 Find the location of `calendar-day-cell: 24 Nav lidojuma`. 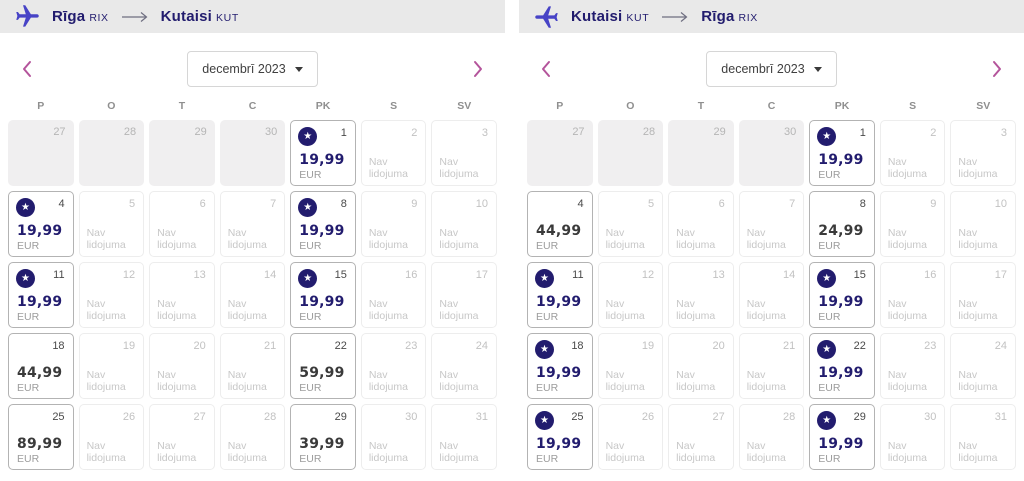

calendar-day-cell: 24 Nav lidojuma is located at coordinates (983, 366).